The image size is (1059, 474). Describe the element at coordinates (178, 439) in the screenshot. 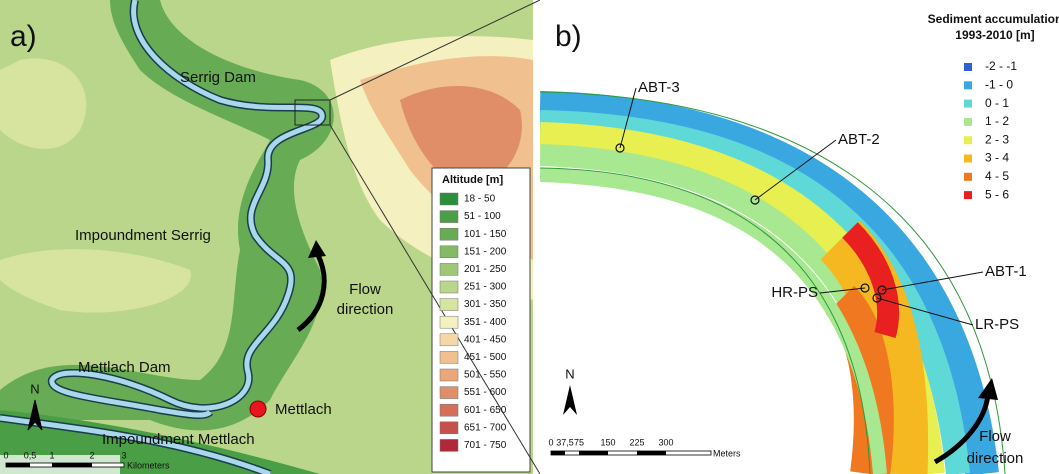

I see `place-label: Impoundment Mettlach` at that location.